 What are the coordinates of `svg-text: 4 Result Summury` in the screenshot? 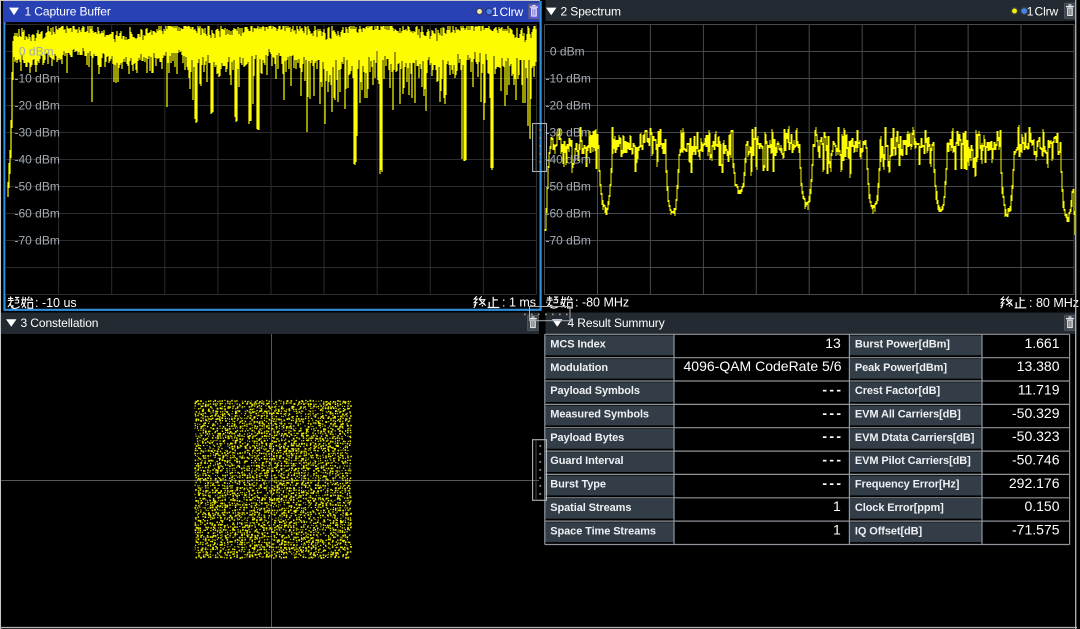 It's located at (616, 323).